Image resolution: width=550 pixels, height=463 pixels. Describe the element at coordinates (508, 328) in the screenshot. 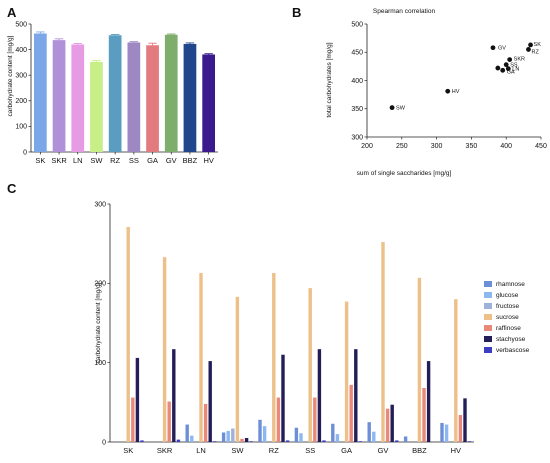

I see `legend-label-raffinose: raffinose` at that location.